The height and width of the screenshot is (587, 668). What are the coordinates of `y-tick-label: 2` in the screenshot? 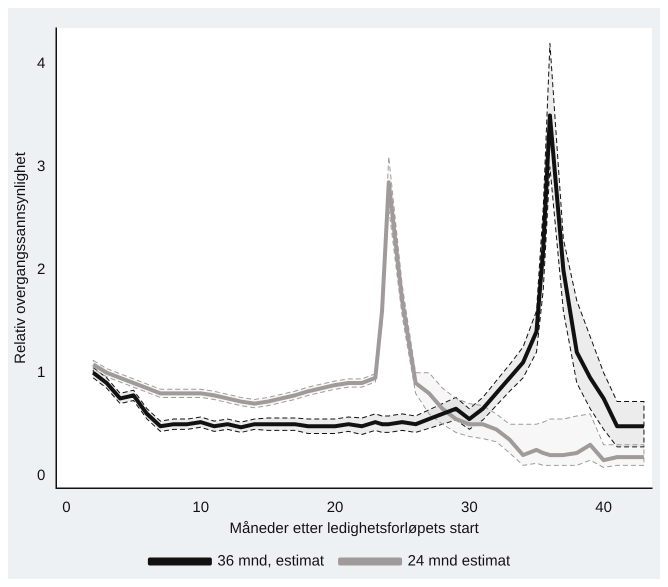 It's located at (41, 269).